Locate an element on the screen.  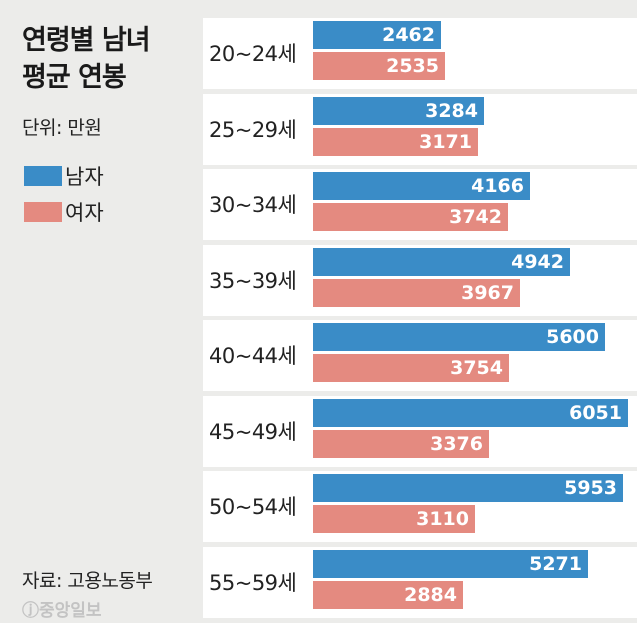
bar-female: 2535 is located at coordinates (379, 66).